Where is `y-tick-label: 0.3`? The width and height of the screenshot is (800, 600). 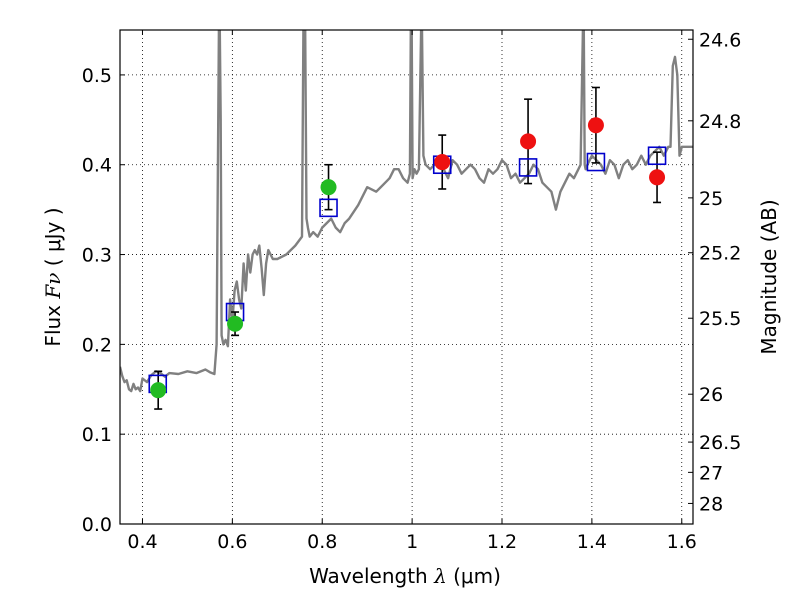 y-tick-label: 0.3 is located at coordinates (97, 256).